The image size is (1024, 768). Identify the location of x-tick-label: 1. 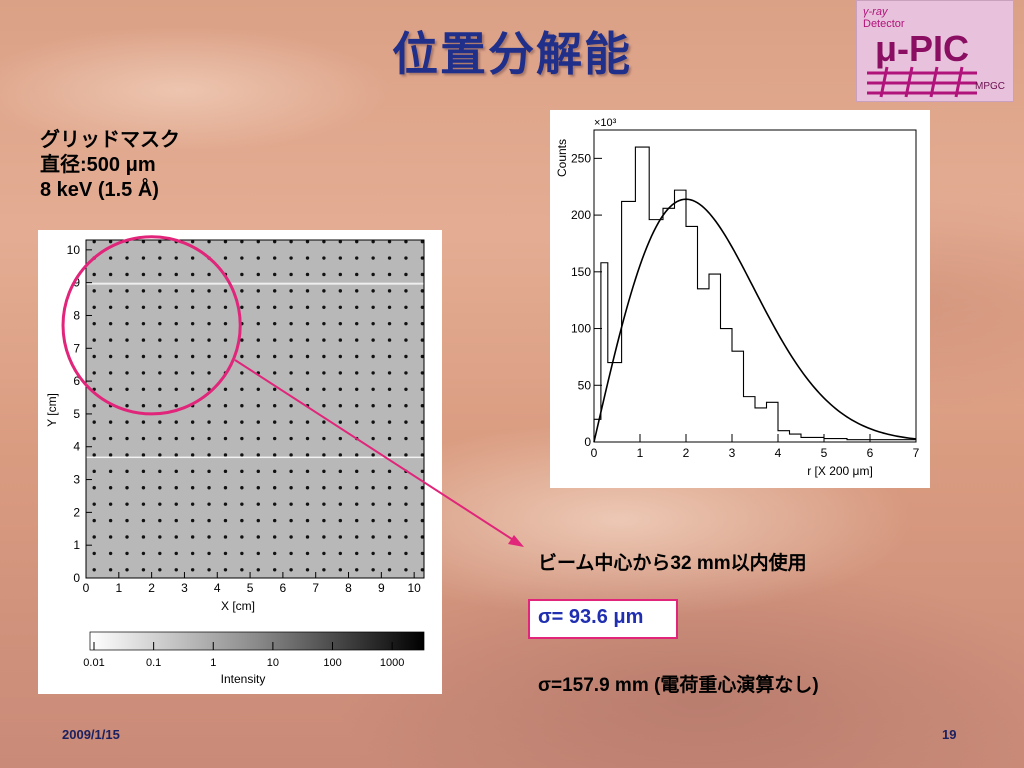
(118, 588).